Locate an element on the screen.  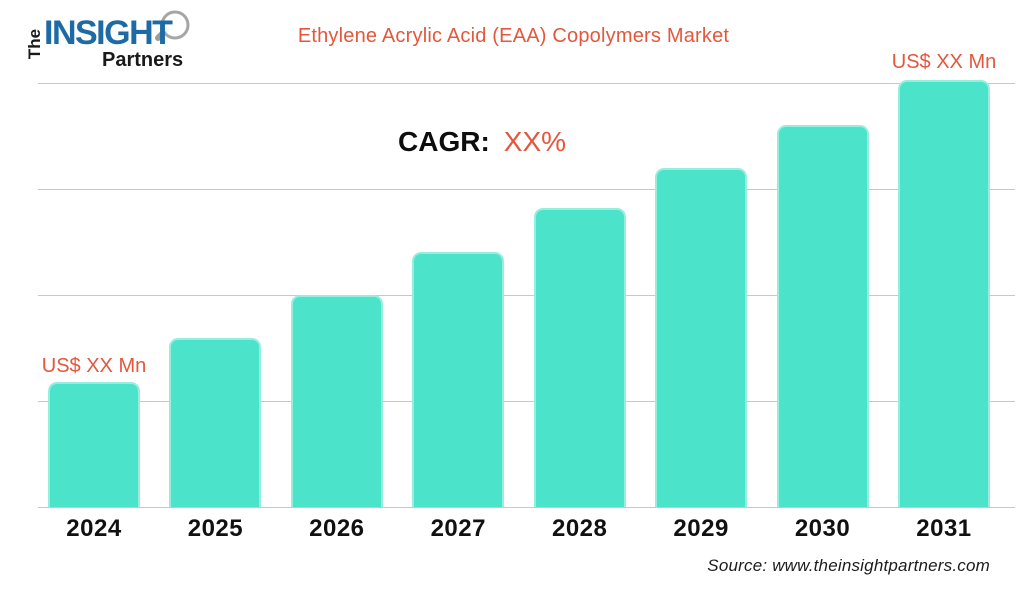
x-tick-2030: 2030 is located at coordinates (822, 528).